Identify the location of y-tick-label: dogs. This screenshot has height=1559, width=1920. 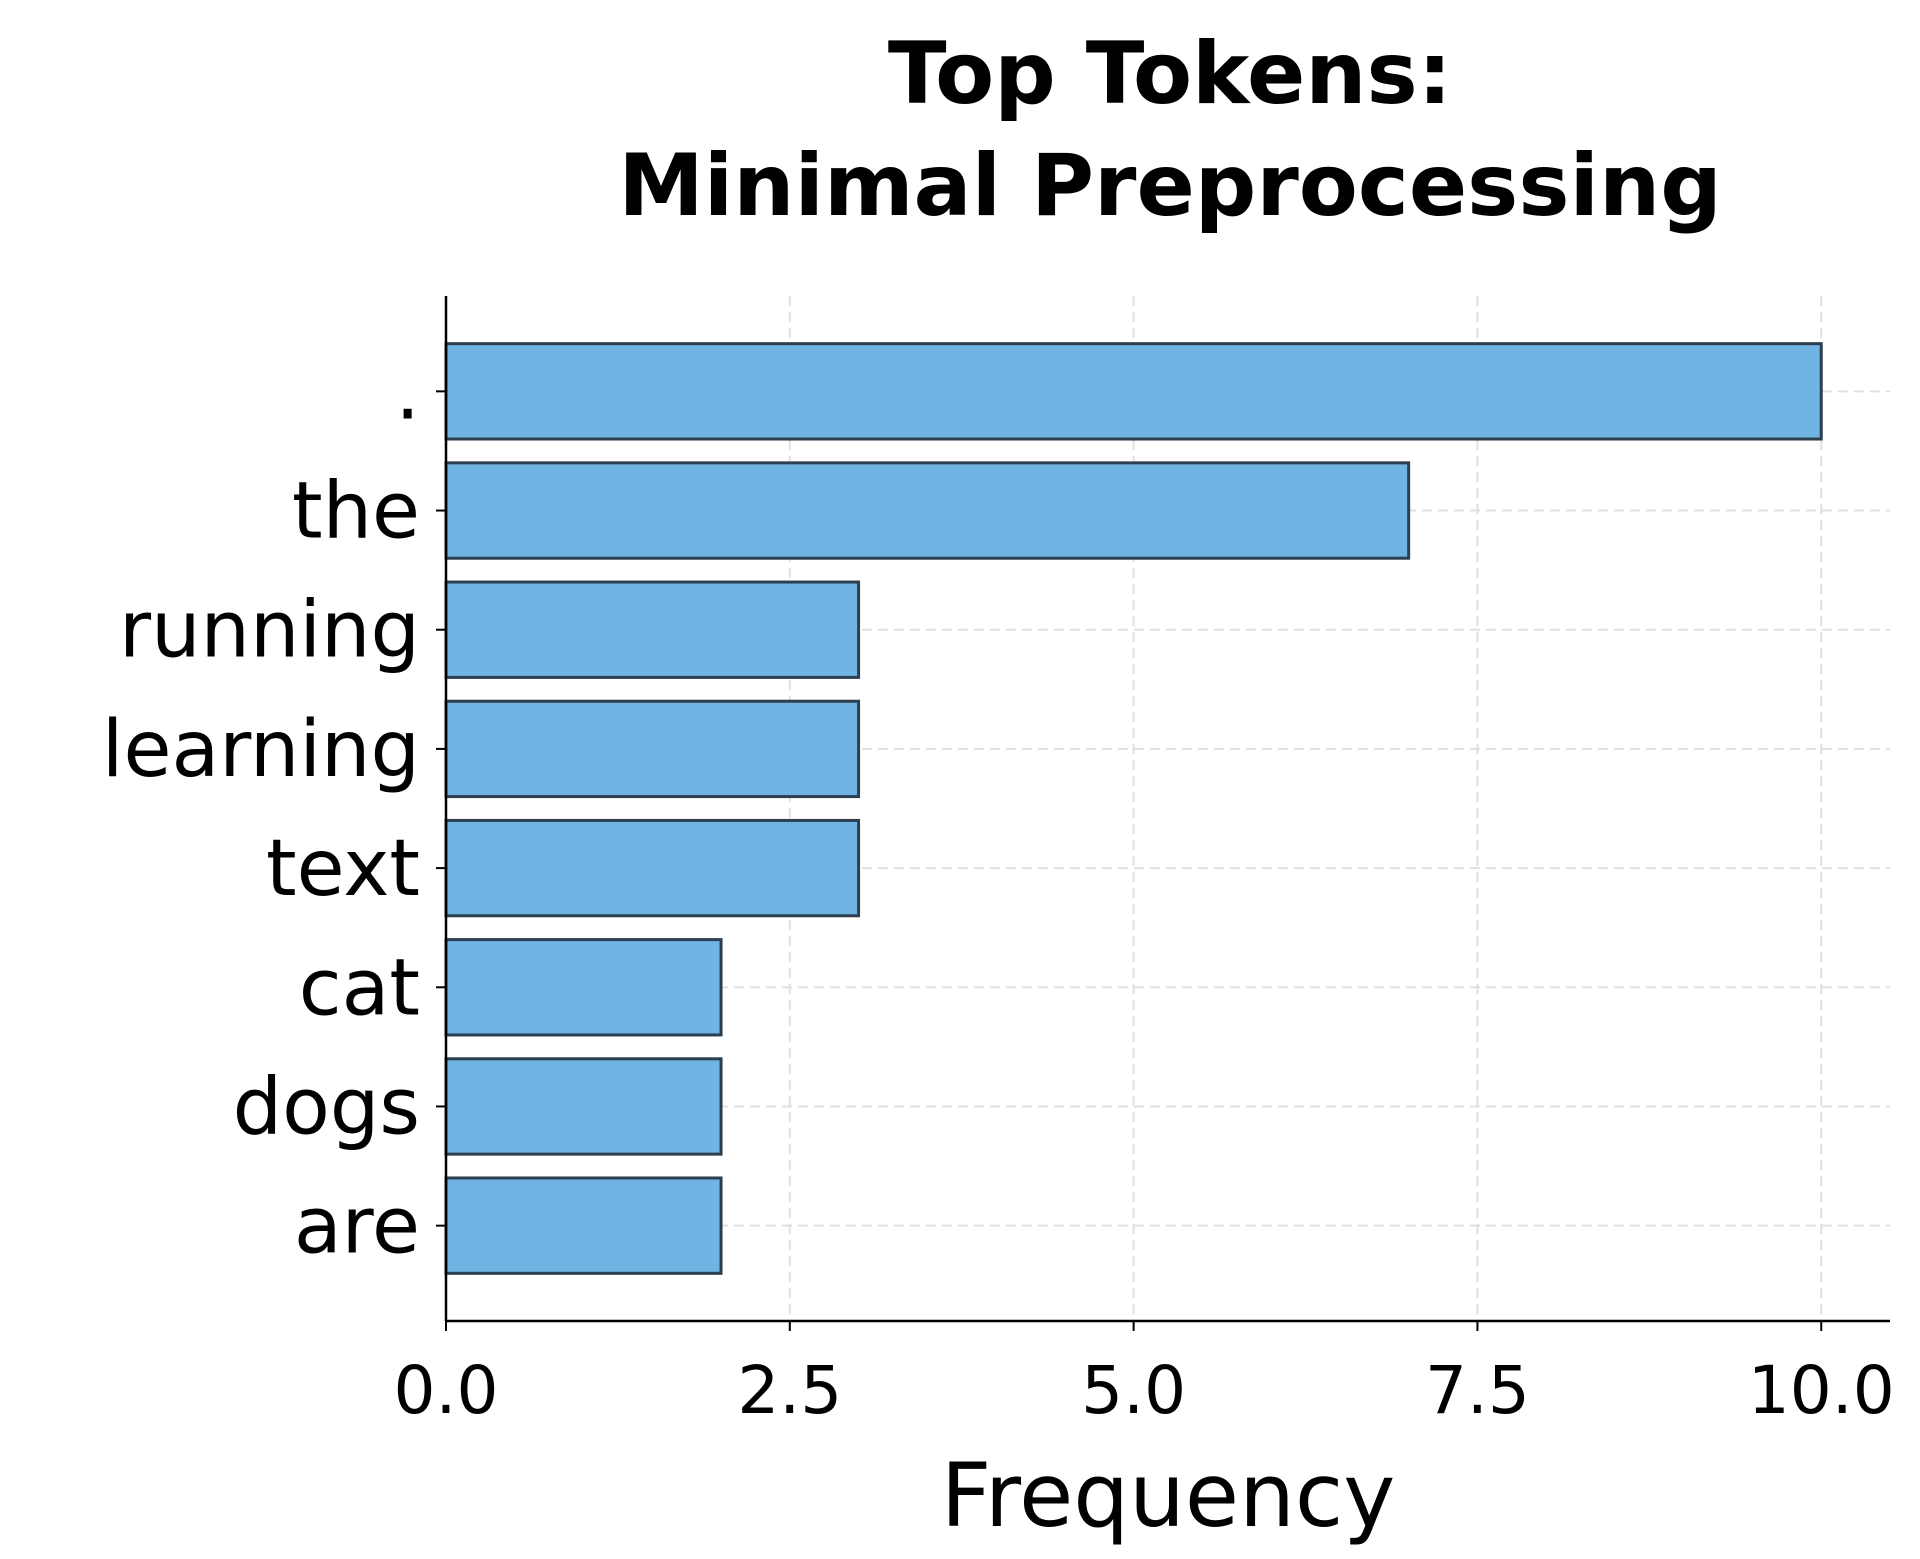
(326, 1107).